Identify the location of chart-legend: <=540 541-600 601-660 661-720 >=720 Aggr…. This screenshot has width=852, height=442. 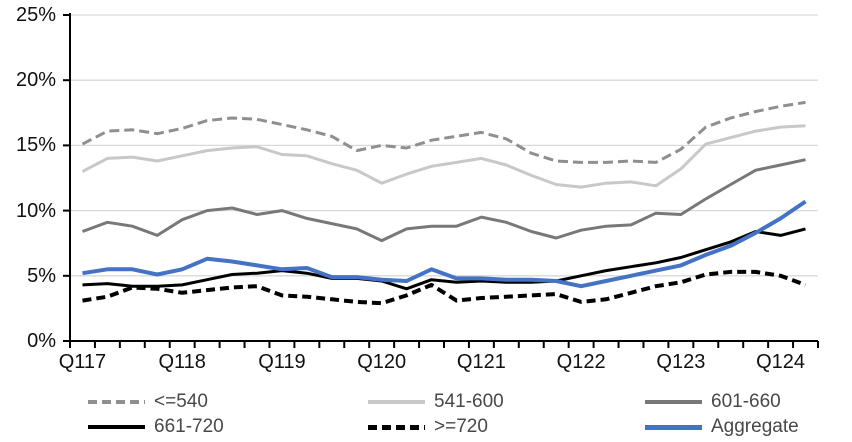
(426, 414).